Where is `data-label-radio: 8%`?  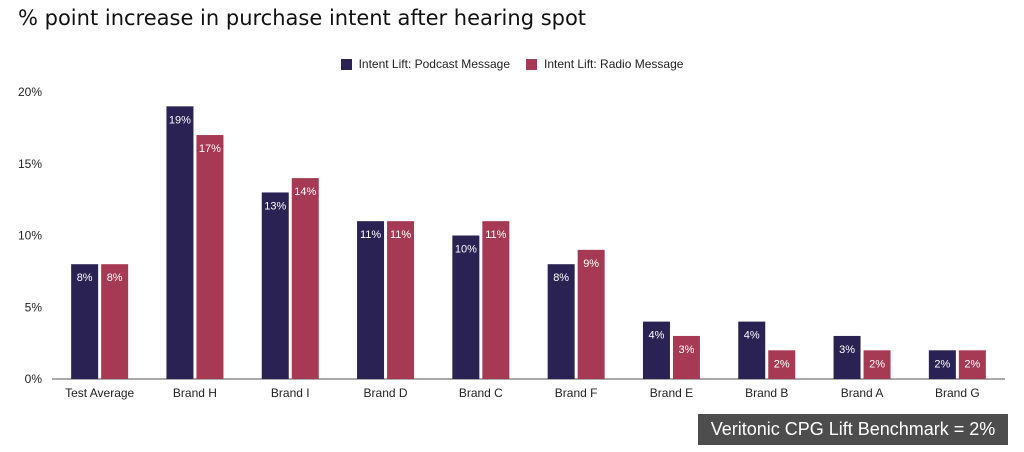 data-label-radio: 8% is located at coordinates (115, 278).